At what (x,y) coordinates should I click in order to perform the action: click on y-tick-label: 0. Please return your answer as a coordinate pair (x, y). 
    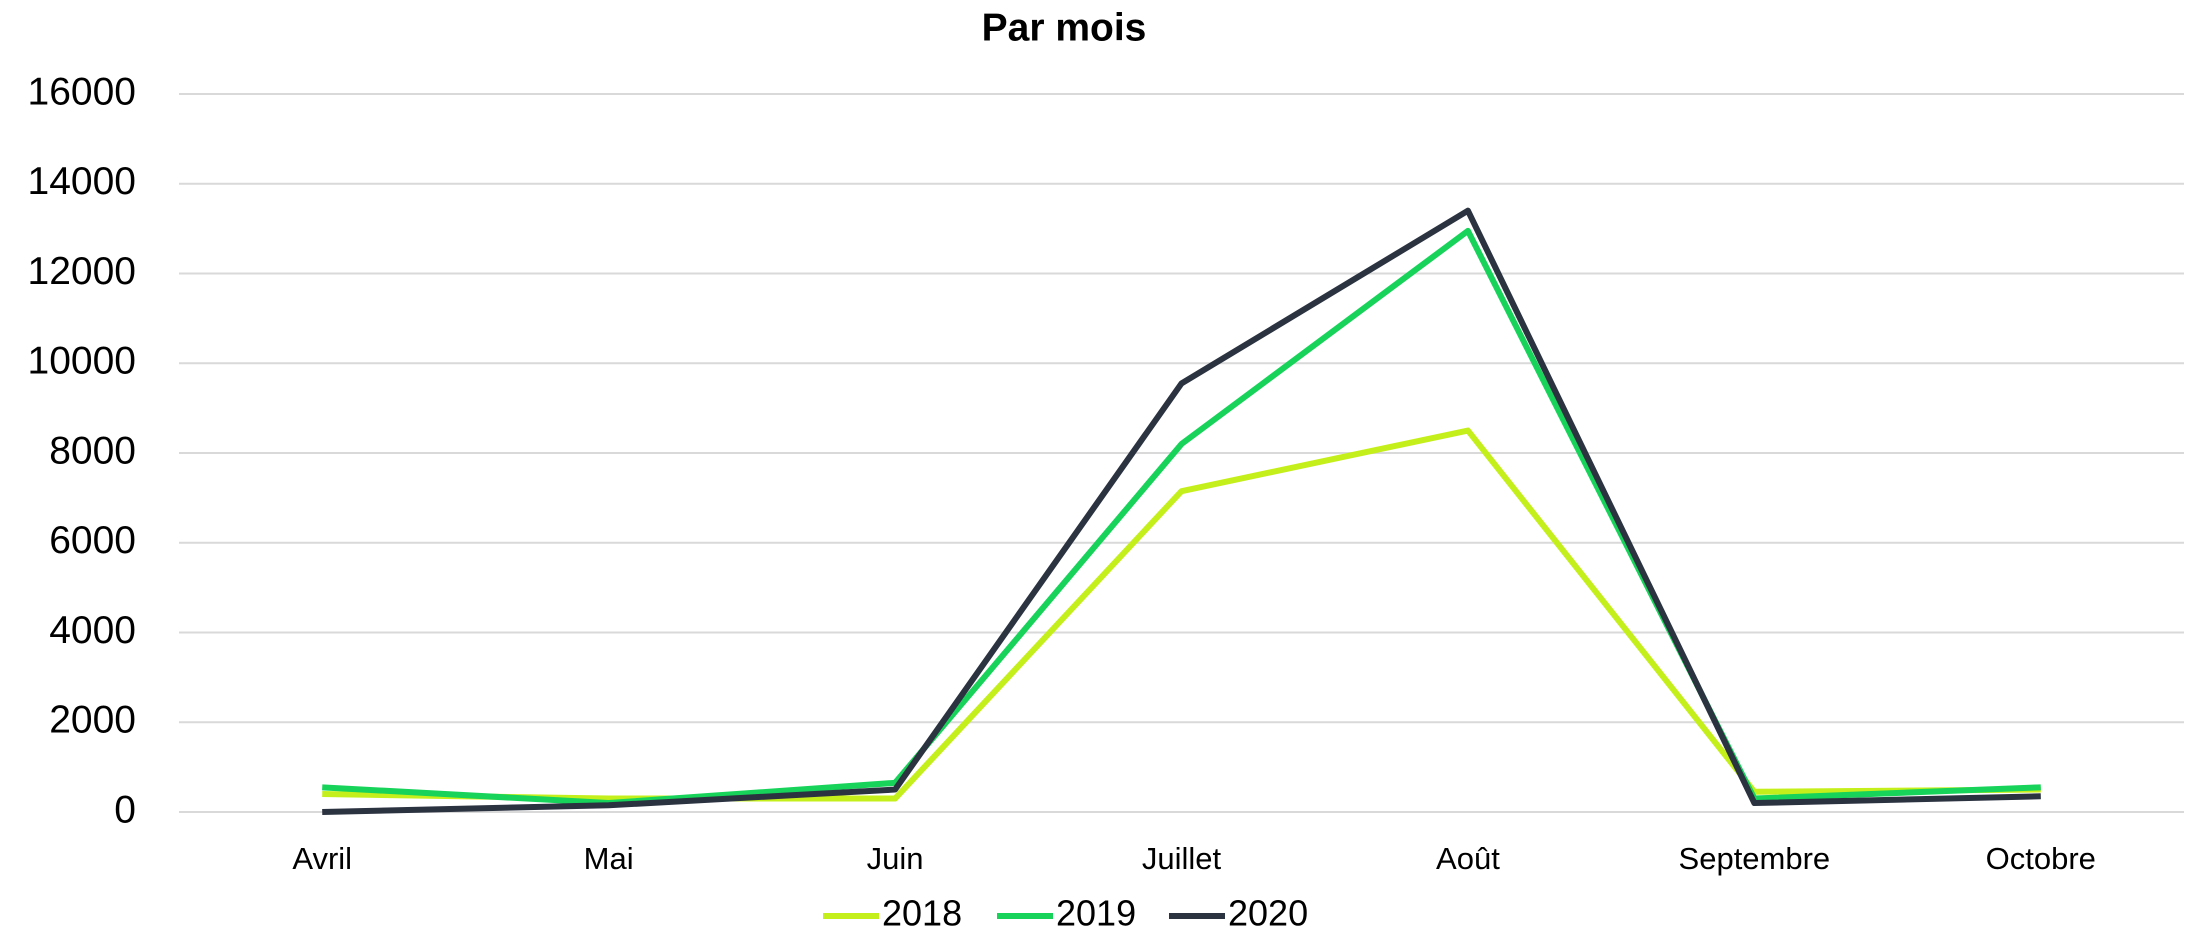
    Looking at the image, I should click on (125, 809).